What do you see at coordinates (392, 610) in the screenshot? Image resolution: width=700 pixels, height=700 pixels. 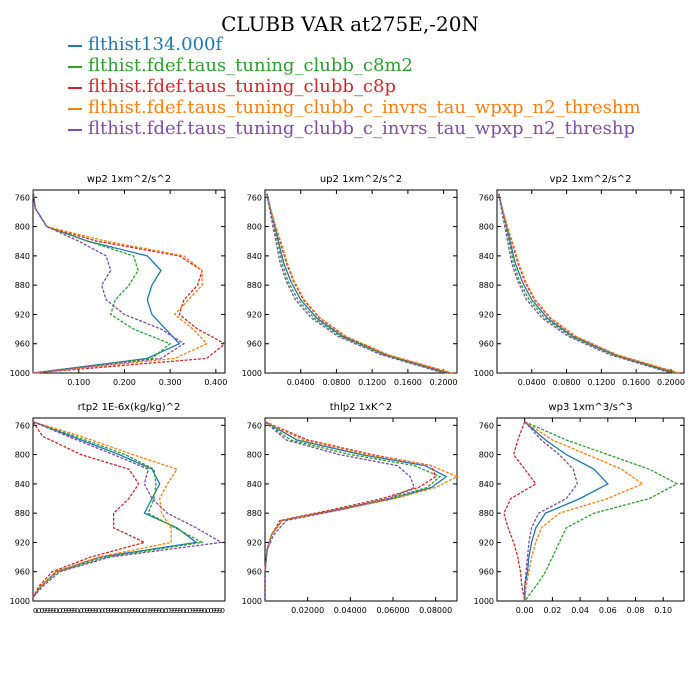 I see `x-tick-label: 0.06000` at bounding box center [392, 610].